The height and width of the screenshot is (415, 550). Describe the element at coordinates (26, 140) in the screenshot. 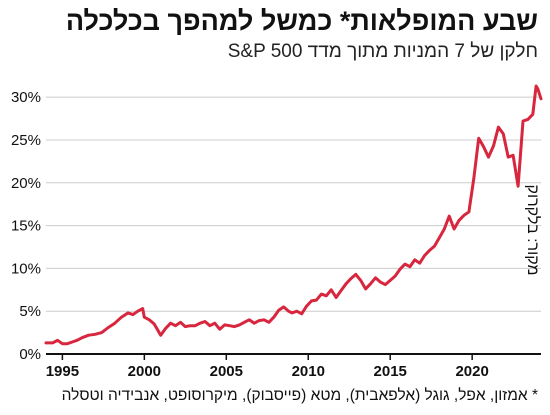

I see `y-tick-label: 25%` at that location.